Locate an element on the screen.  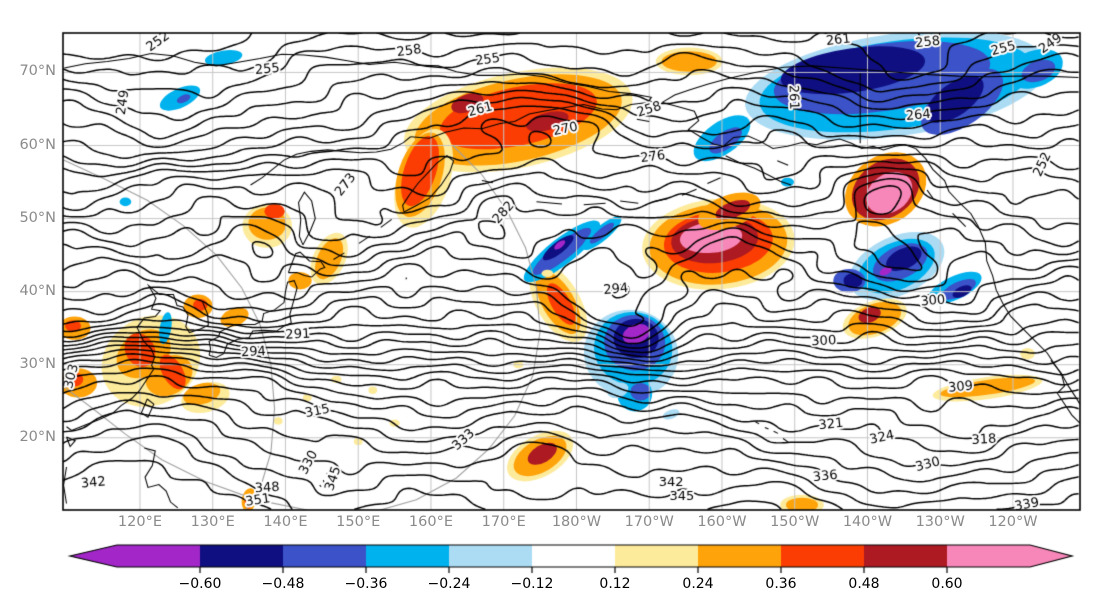
colorbar-tick-label: 0.60 is located at coordinates (947, 584).